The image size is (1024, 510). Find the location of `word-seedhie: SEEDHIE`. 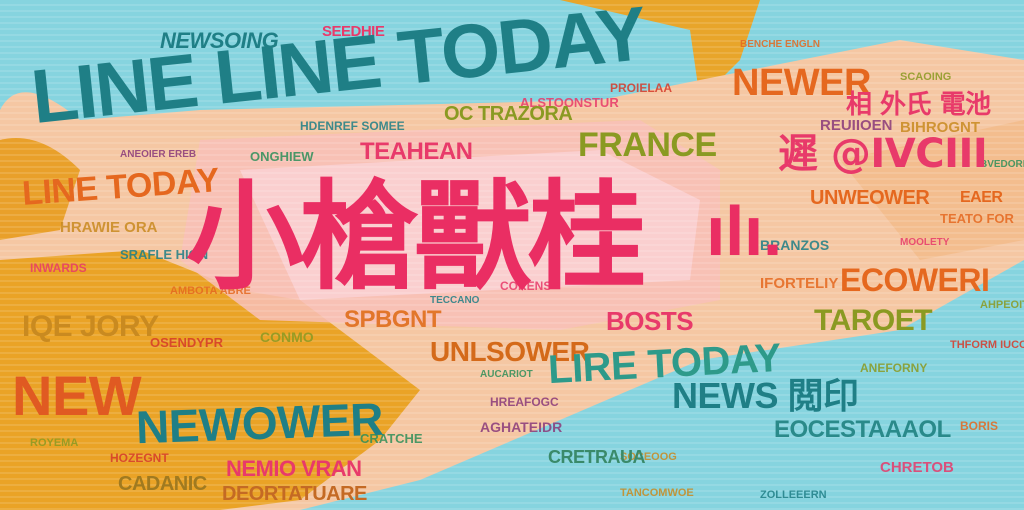

word-seedhie: SEEDHIE is located at coordinates (353, 31).